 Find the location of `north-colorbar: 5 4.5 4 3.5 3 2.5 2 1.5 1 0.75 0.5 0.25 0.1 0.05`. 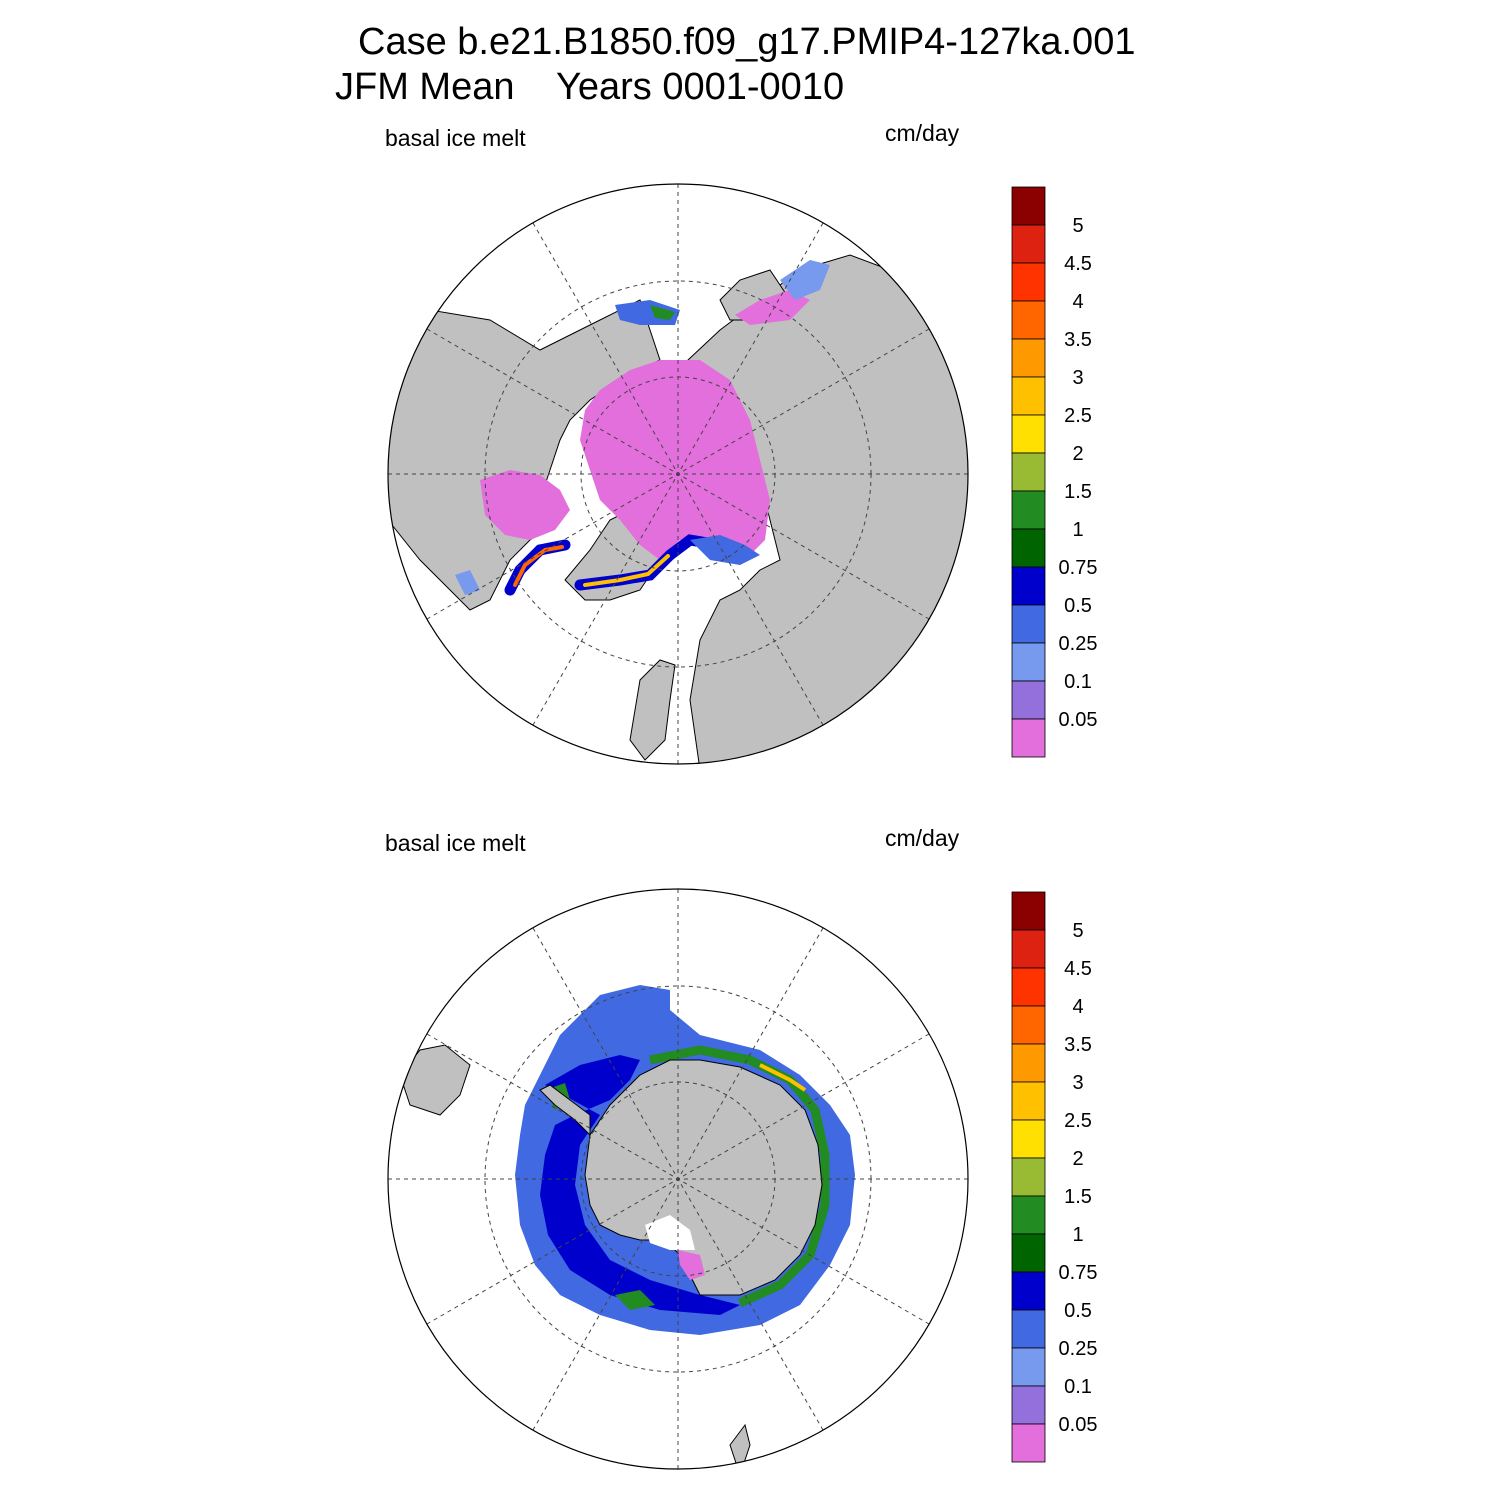

north-colorbar: 5 4.5 4 3.5 3 2.5 2 1.5 1 0.75 0.5 0.25 0.1 0.05 is located at coordinates (1054, 472).